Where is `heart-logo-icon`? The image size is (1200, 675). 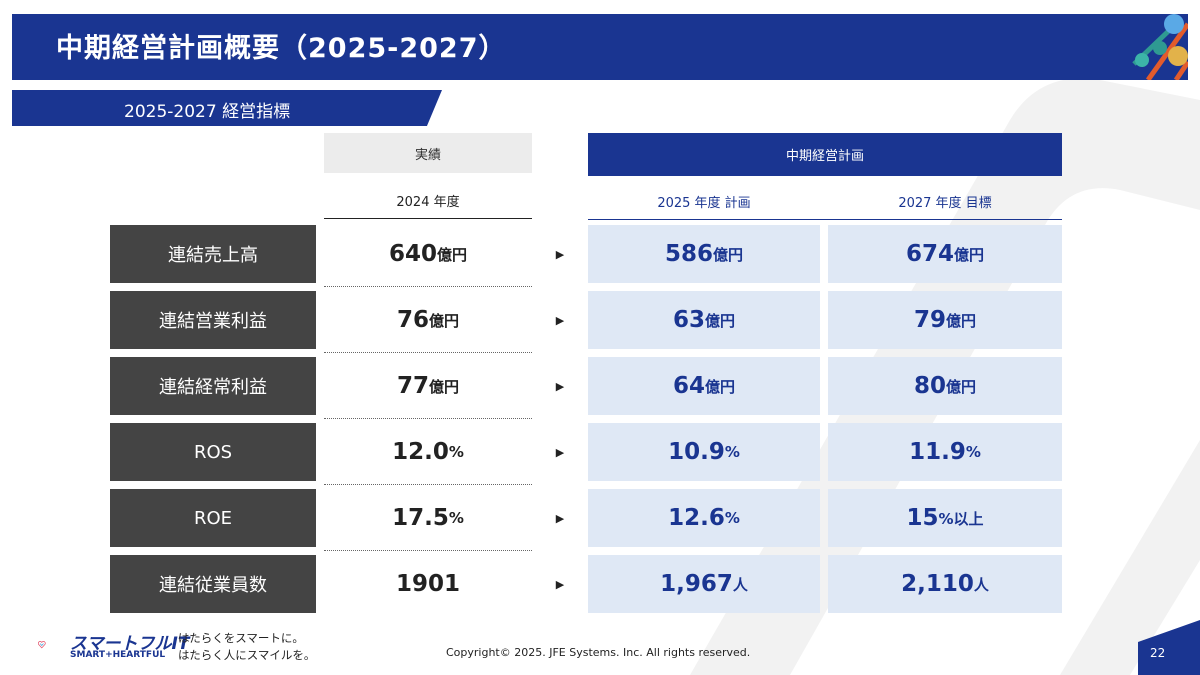 heart-logo-icon is located at coordinates (42, 645).